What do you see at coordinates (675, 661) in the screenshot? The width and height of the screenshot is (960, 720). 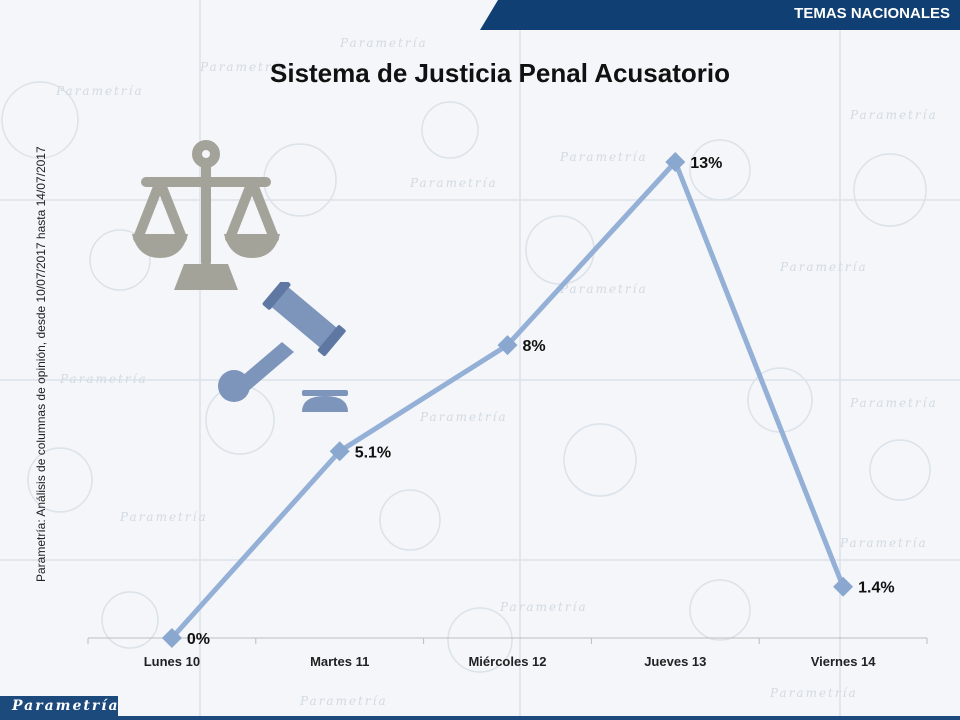 I see `category-label: Jueves 13` at bounding box center [675, 661].